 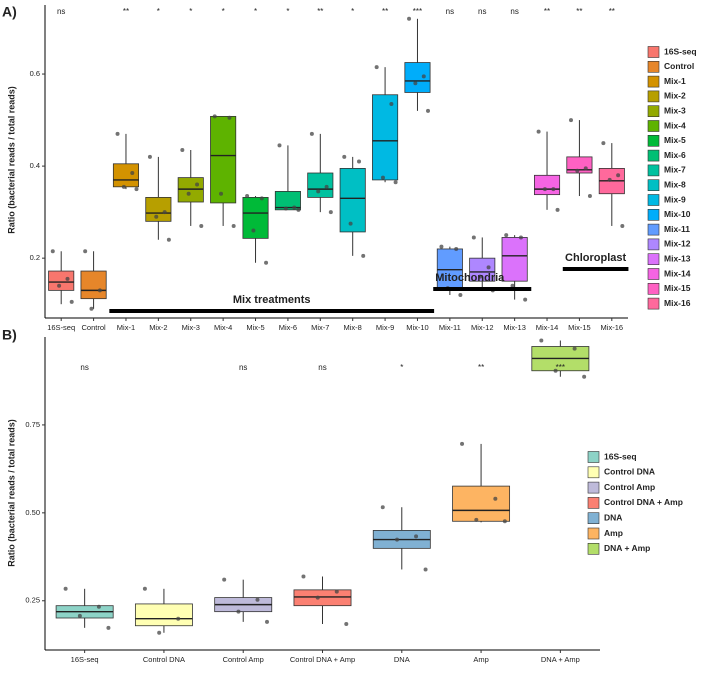 What do you see at coordinates (677, 244) in the screenshot?
I see `legend-label: Mix-12` at bounding box center [677, 244].